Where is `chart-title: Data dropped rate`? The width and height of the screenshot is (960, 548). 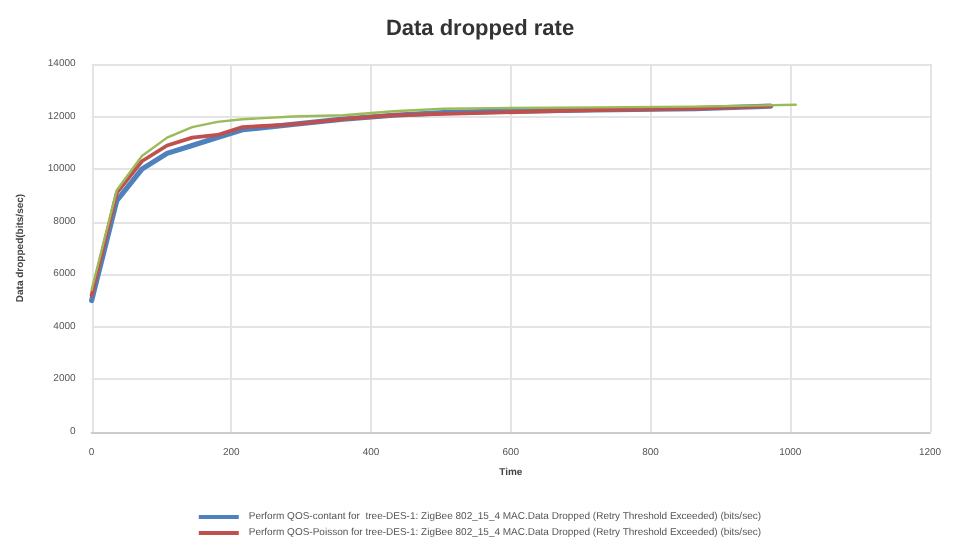
chart-title: Data dropped rate is located at coordinates (480, 29).